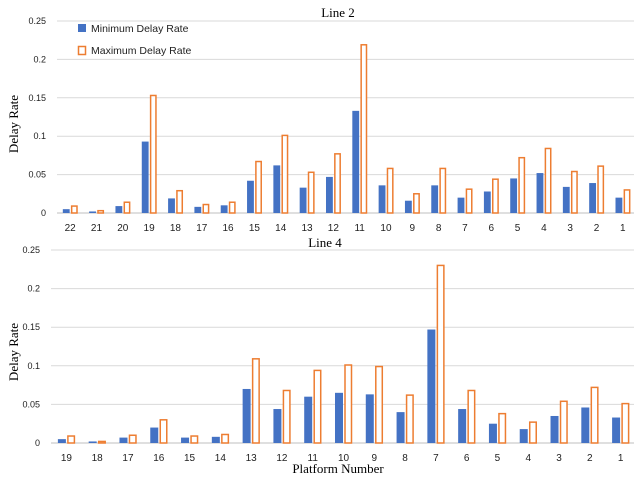 Image resolution: width=636 pixels, height=479 pixels. What do you see at coordinates (97, 228) in the screenshot?
I see `x-tick-label: 21` at bounding box center [97, 228].